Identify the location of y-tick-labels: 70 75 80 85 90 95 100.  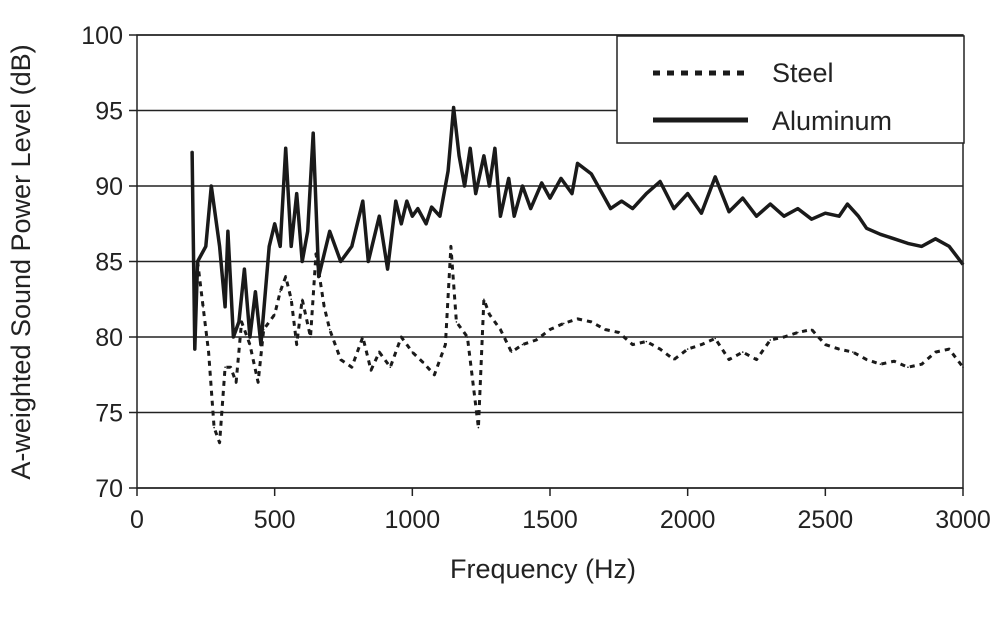
(102, 262).